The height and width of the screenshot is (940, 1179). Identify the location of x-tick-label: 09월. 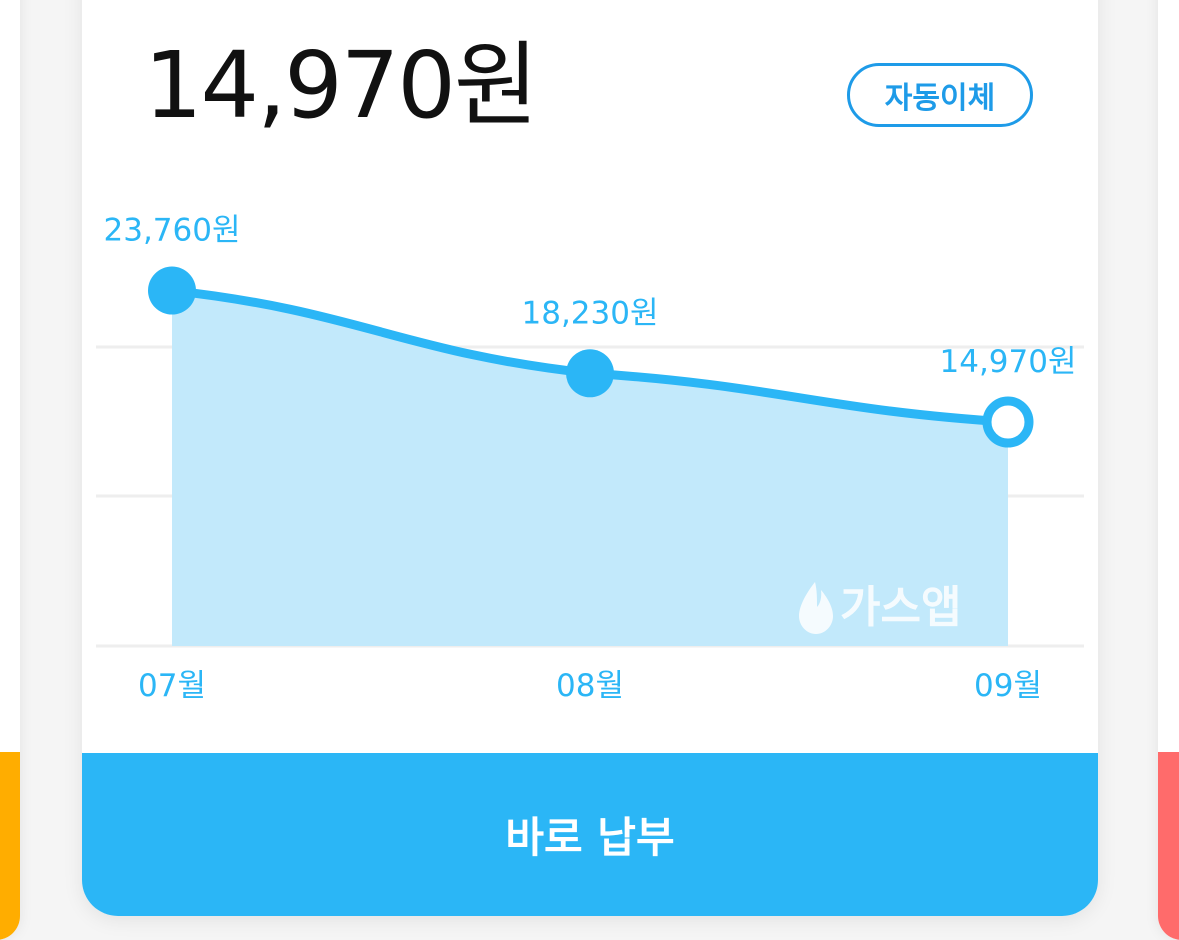
(1008, 686).